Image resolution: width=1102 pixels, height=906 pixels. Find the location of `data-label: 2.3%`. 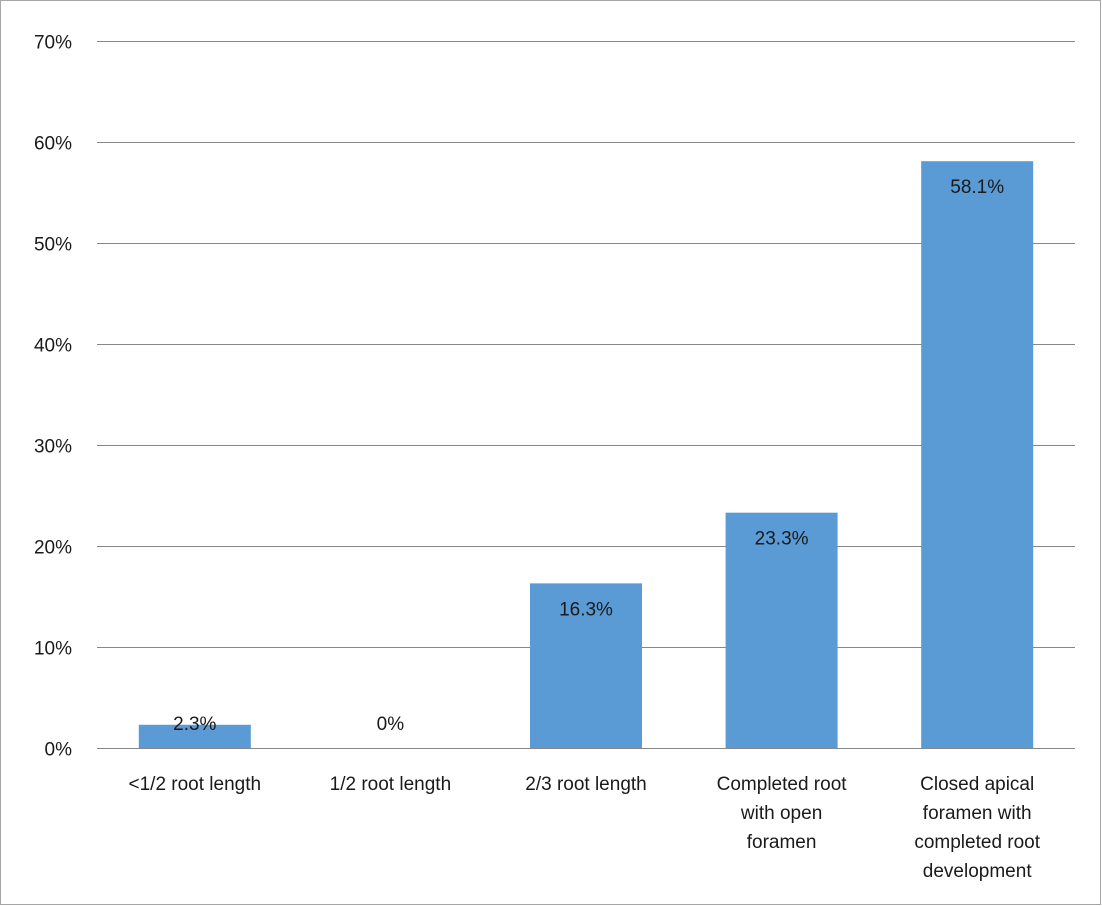

data-label: 2.3% is located at coordinates (194, 724).